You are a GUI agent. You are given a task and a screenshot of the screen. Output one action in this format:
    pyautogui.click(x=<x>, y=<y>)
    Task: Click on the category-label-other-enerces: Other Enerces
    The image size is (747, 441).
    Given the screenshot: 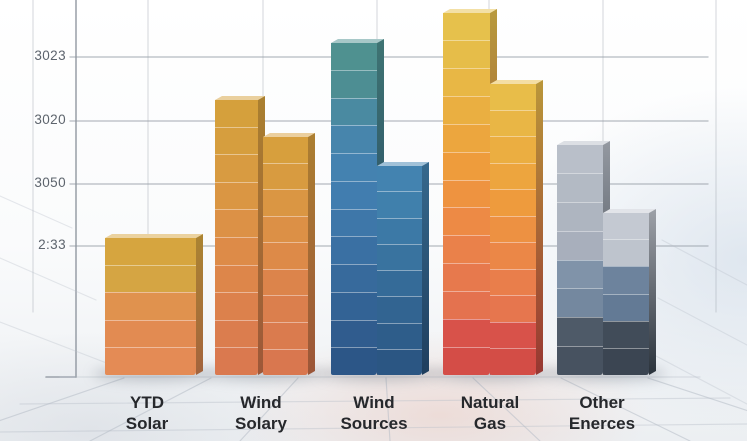 What is the action you would take?
    pyautogui.click(x=602, y=413)
    